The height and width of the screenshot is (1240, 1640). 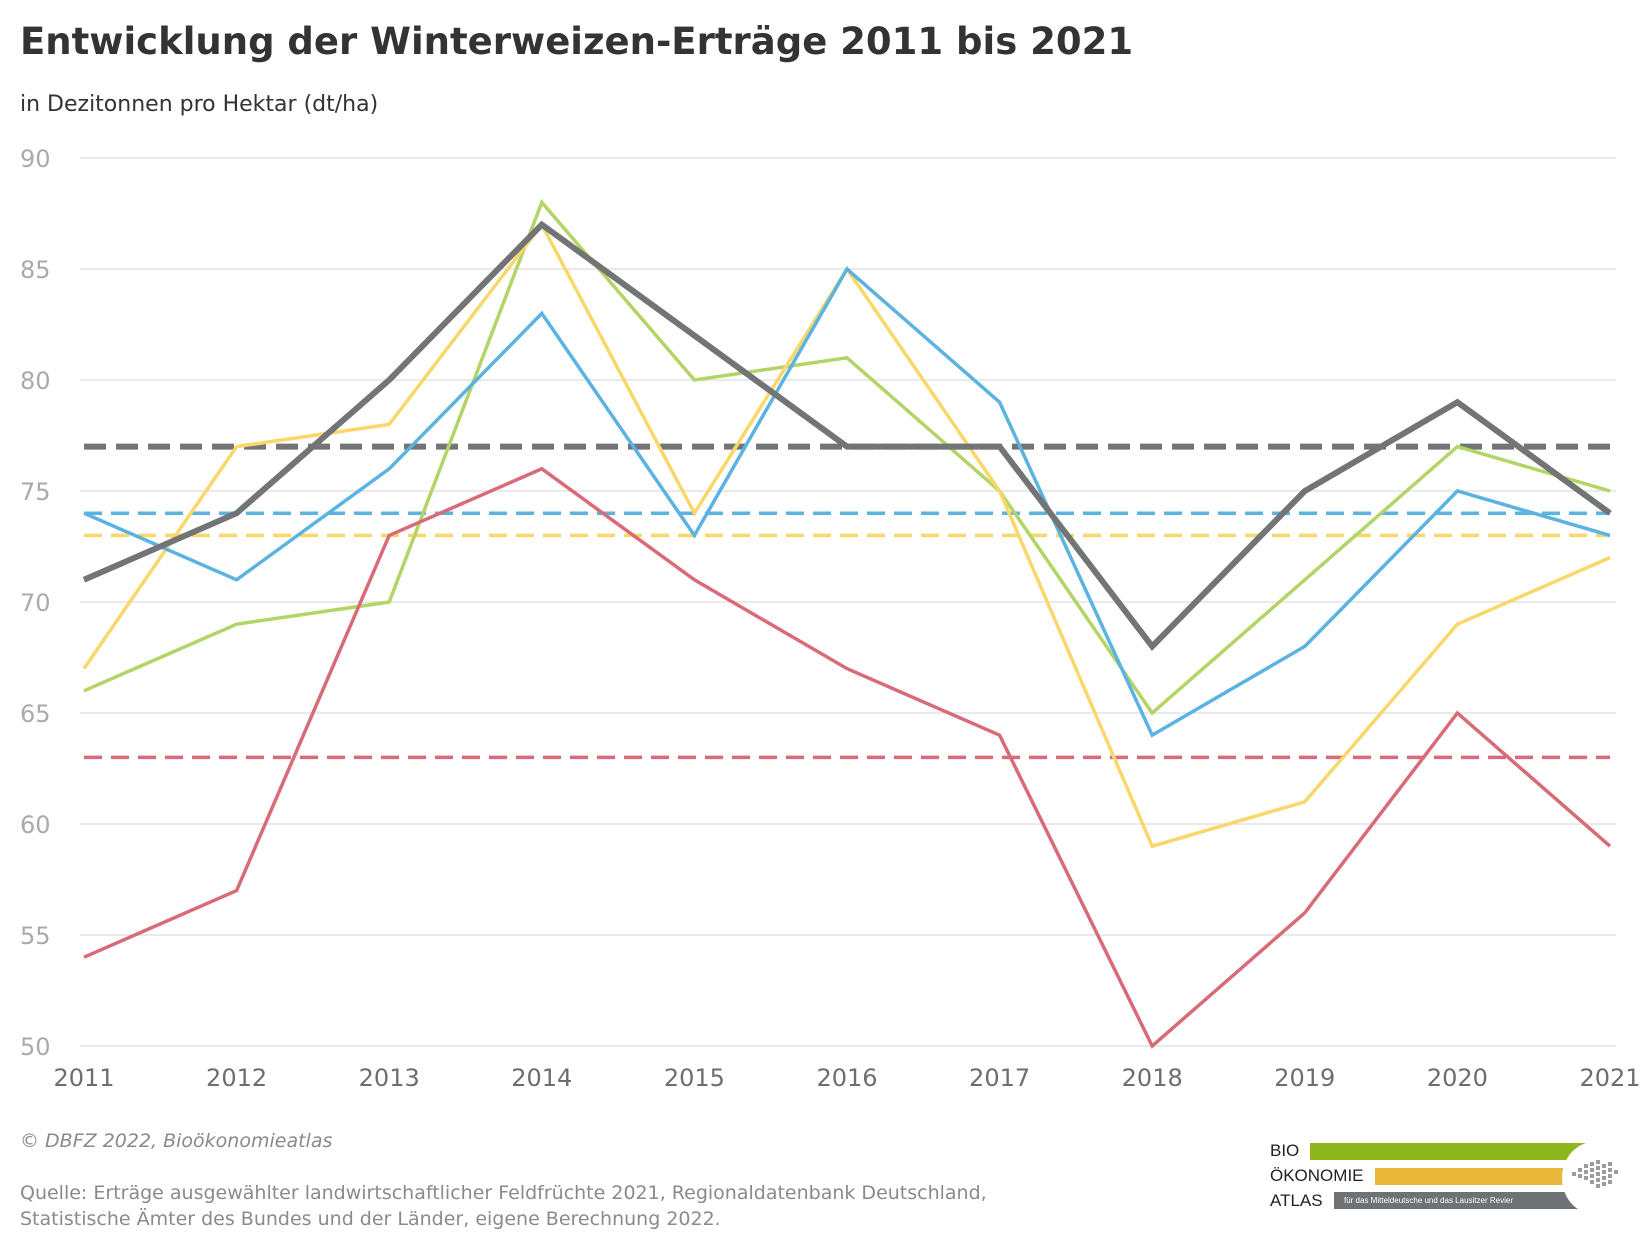 What do you see at coordinates (1304, 1078) in the screenshot?
I see `x-tick-label: 2019` at bounding box center [1304, 1078].